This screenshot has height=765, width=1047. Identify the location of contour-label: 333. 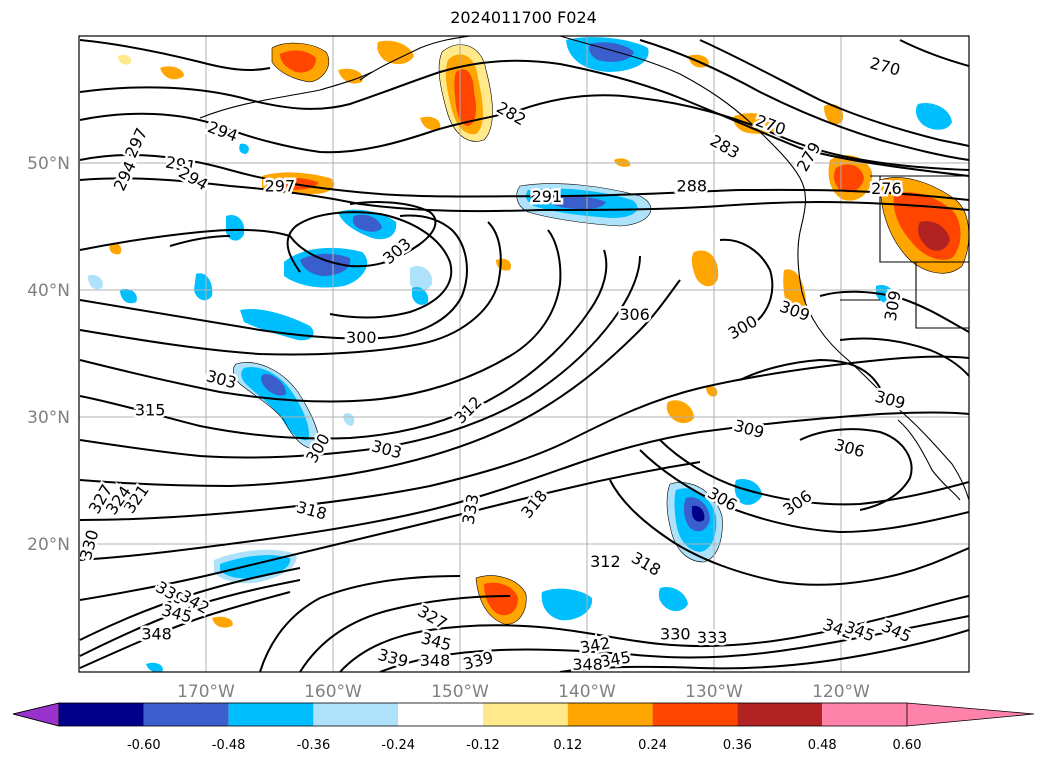
(712, 637).